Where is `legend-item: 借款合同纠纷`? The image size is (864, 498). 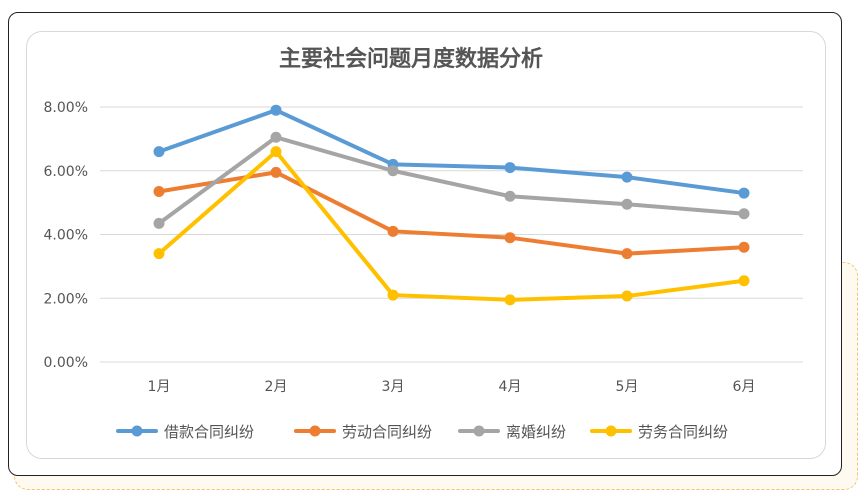
legend-item: 借款合同纠纷 is located at coordinates (185, 432).